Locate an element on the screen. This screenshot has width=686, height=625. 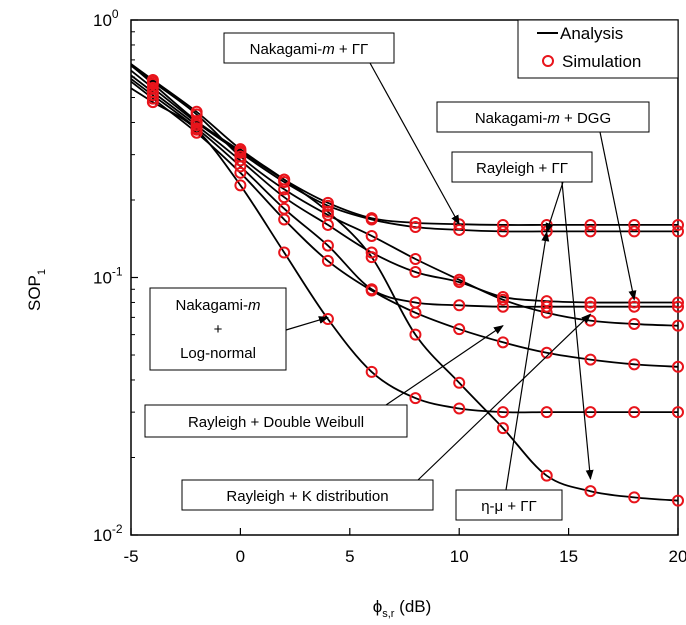
annotation-label: η-μ + ΓΓ is located at coordinates (509, 506).